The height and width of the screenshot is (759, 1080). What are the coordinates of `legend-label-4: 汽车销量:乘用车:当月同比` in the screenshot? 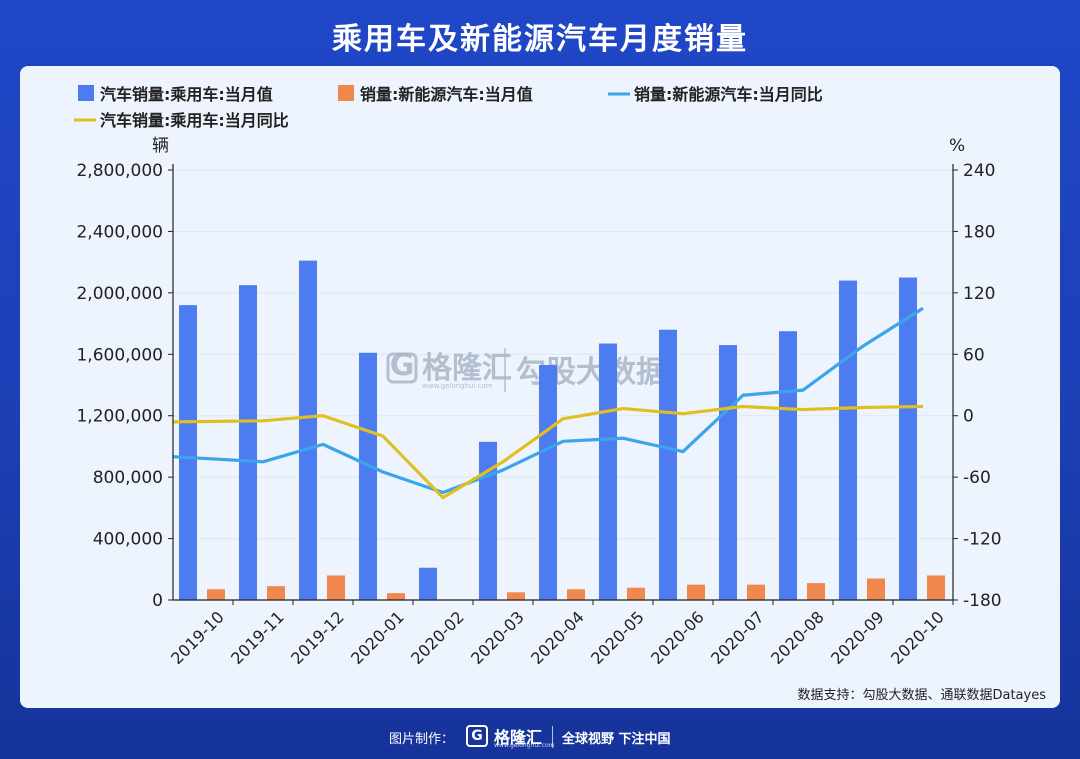 It's located at (194, 120).